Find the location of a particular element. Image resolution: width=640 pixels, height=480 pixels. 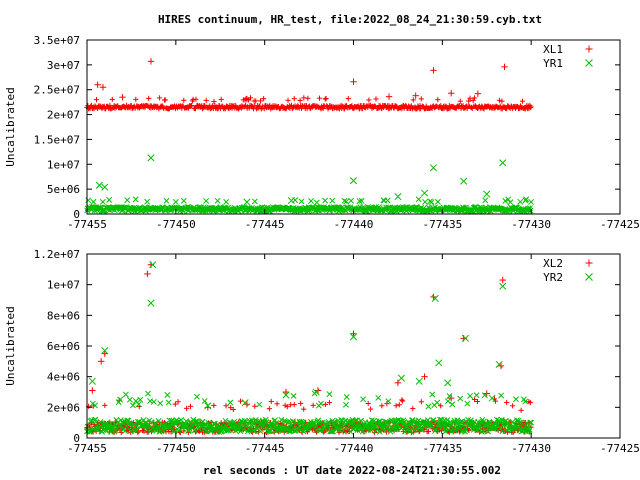

top-y-tick-label: 5e+06 is located at coordinates (63, 189).